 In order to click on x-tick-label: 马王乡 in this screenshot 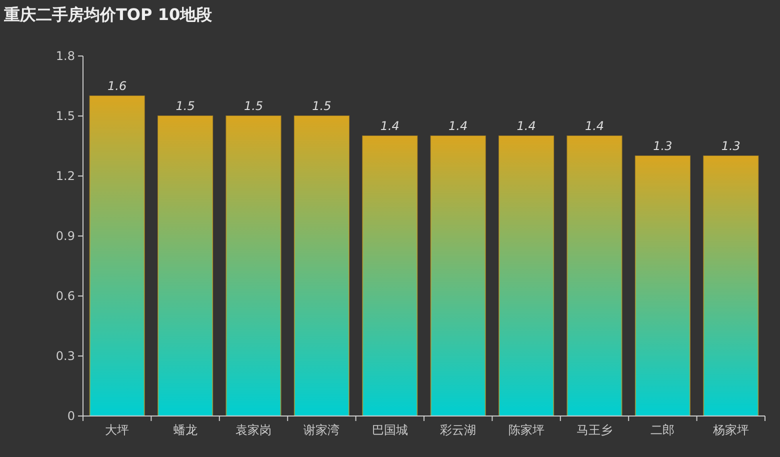, I will do `click(594, 430)`.